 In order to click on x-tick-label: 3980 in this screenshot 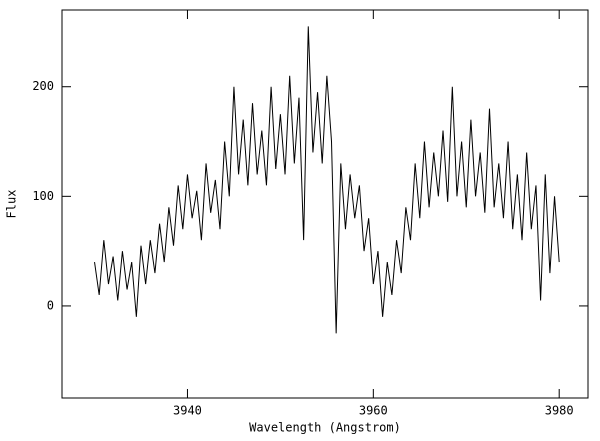, I will do `click(559, 411)`.